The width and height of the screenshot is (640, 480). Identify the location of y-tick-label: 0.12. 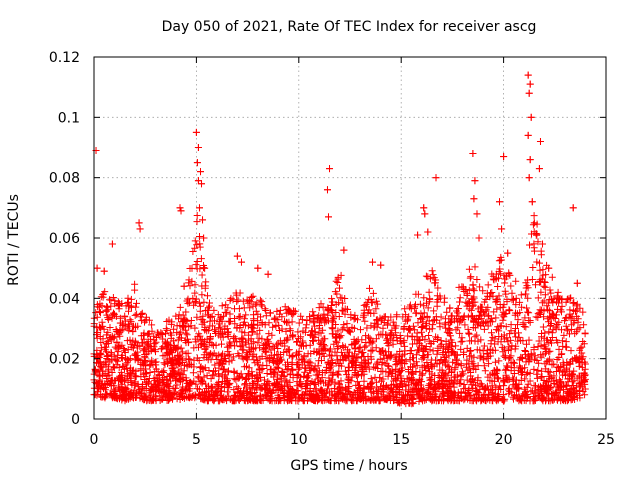
(64, 58).